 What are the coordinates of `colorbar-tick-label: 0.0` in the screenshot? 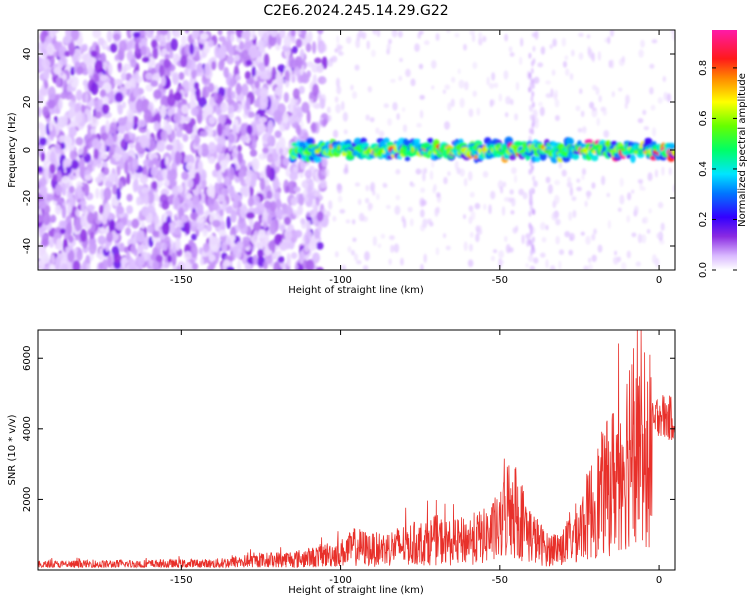 It's located at (703, 270).